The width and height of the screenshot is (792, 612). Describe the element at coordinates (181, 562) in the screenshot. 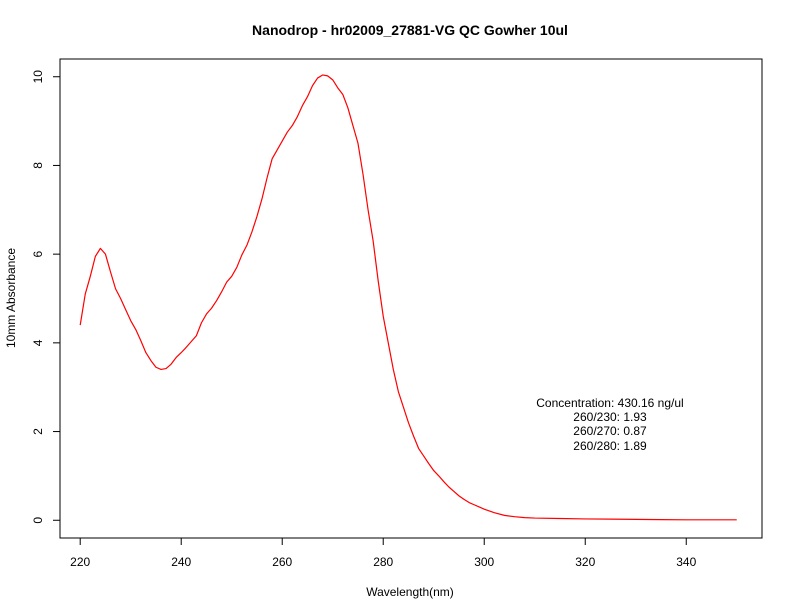

I see `x-tick-label: 240` at that location.